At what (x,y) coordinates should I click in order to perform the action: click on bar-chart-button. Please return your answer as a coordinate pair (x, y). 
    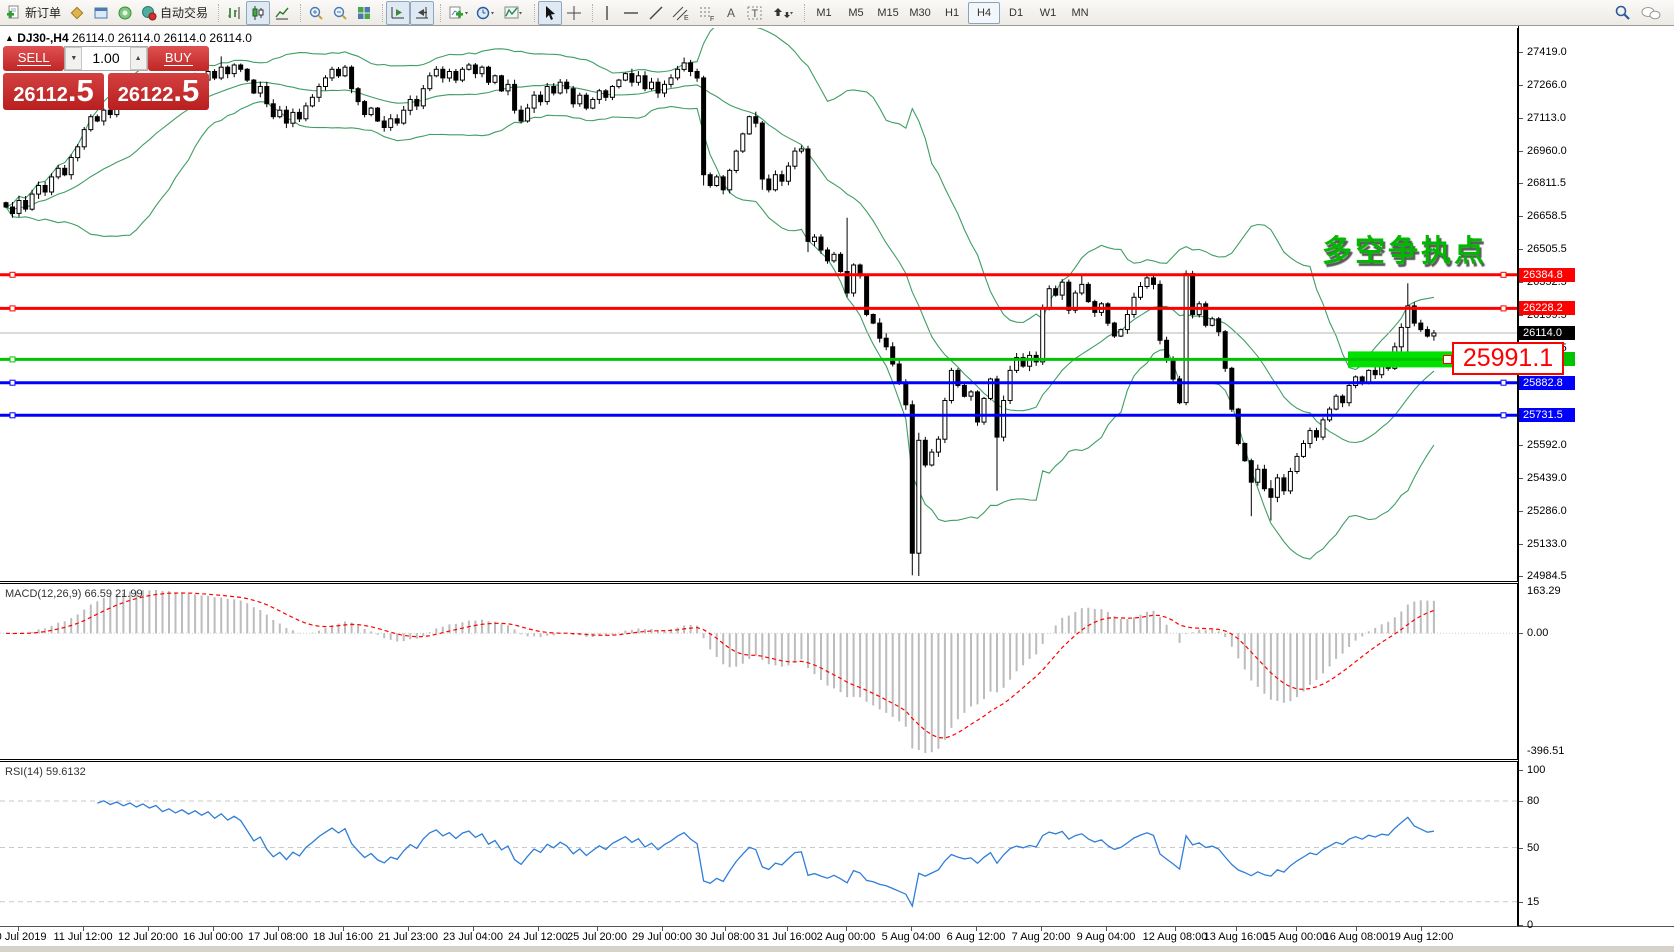
    Looking at the image, I should click on (234, 13).